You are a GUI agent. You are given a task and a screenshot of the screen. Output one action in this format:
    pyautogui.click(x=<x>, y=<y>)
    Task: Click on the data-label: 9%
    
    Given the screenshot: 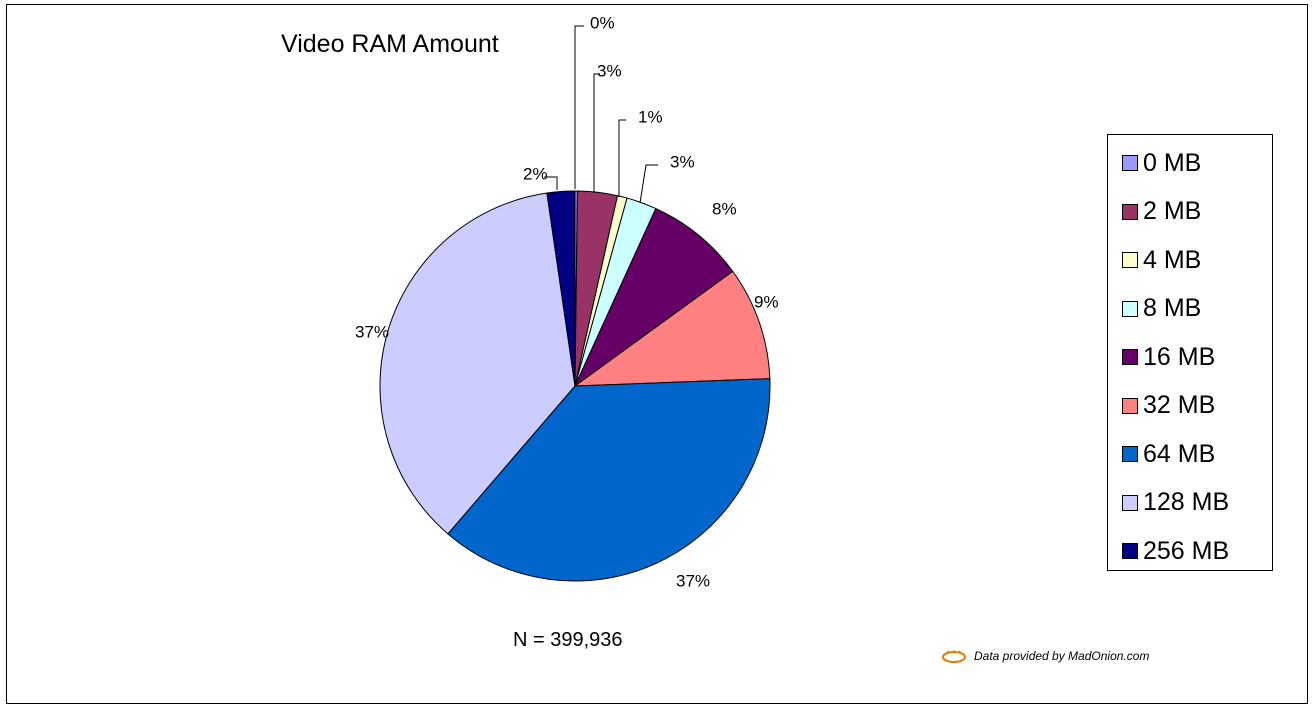 What is the action you would take?
    pyautogui.click(x=766, y=301)
    